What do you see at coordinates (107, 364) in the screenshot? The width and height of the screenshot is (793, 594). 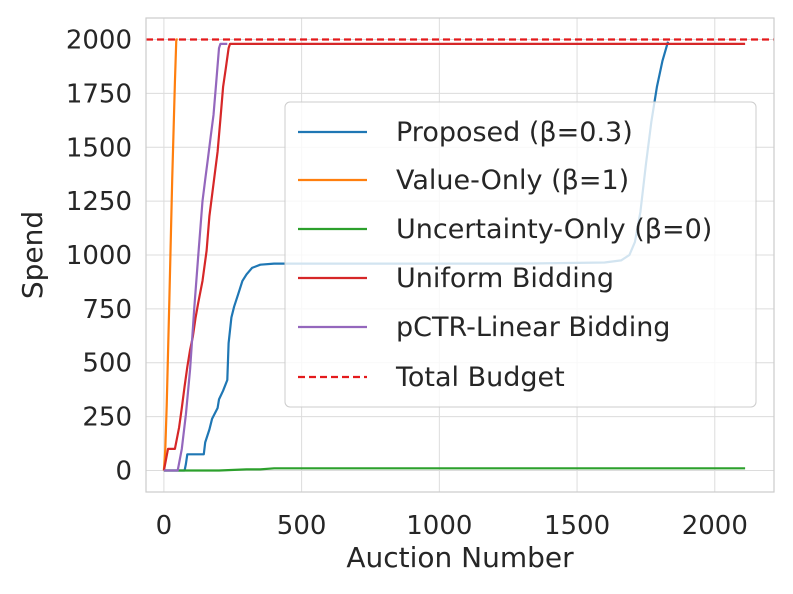 I see `y-tick-label: 500` at bounding box center [107, 364].